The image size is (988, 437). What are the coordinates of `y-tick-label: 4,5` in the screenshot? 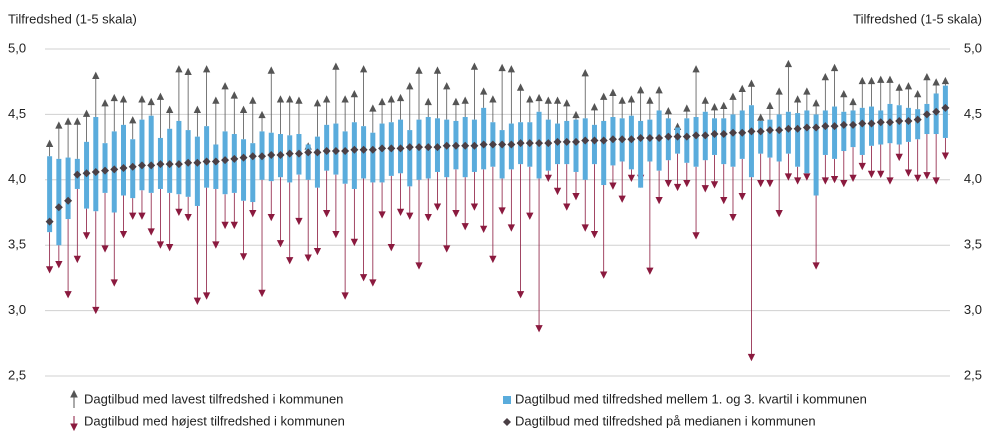 It's located at (17, 113).